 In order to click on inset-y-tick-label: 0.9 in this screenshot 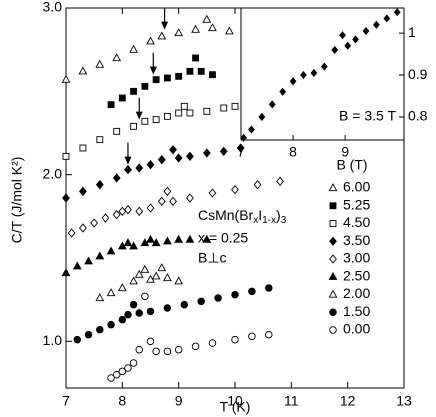, I will do `click(418, 74)`.